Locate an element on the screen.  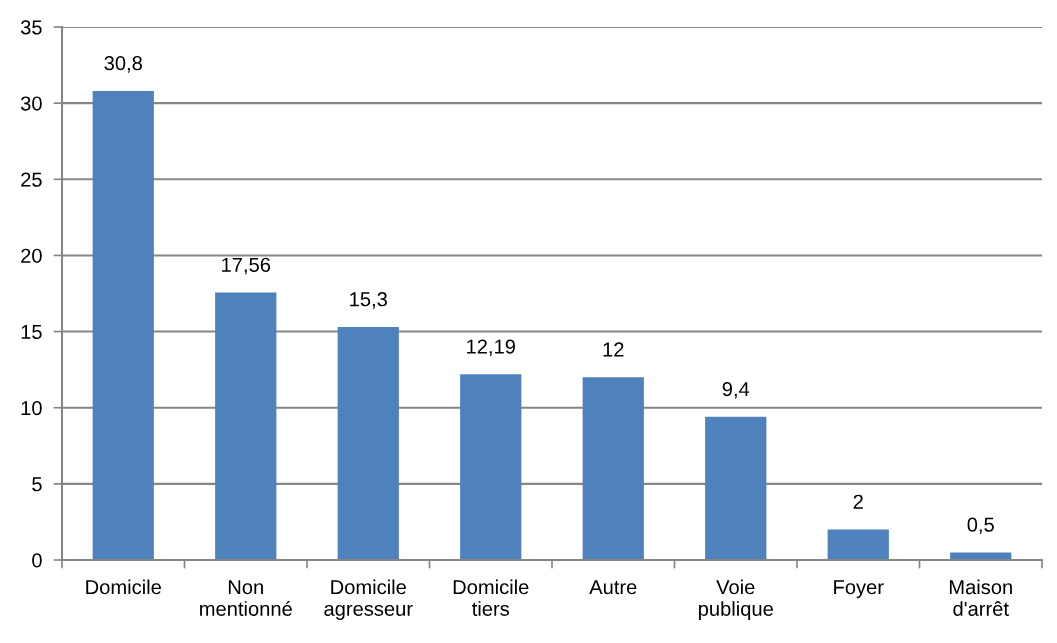
y-tick-label: 35 is located at coordinates (31, 27).